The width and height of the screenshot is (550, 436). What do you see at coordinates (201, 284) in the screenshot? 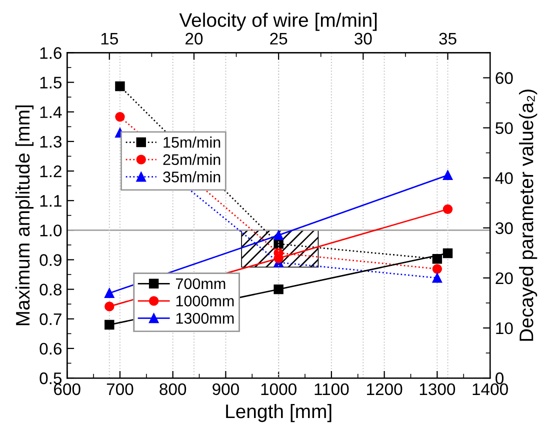
I see `legend-label: 700mm` at bounding box center [201, 284].